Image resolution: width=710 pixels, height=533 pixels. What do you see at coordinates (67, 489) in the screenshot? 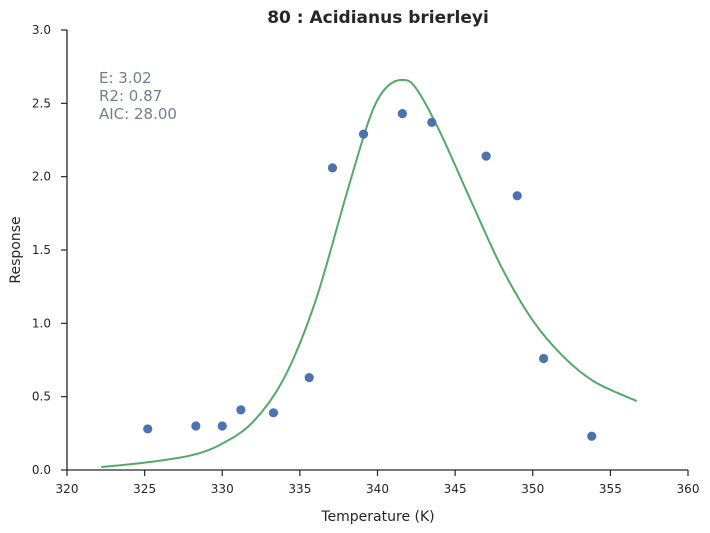
I see `x-tick-label: 320` at bounding box center [67, 489].